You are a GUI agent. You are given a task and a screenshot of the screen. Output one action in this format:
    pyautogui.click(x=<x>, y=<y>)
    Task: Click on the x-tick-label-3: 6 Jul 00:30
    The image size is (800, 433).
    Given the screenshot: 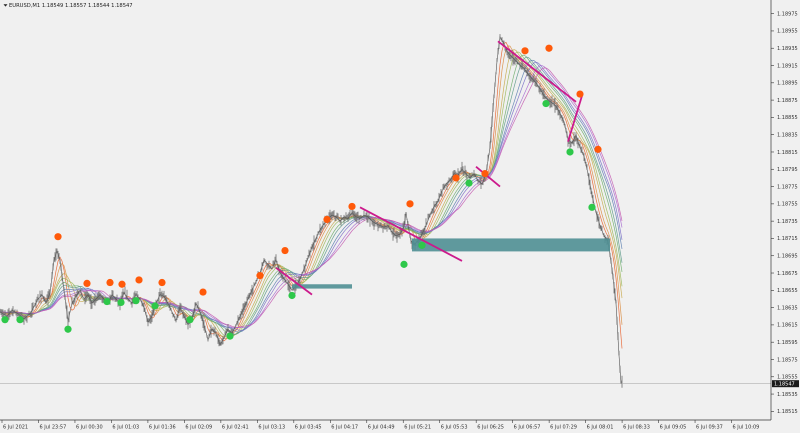 What is the action you would take?
    pyautogui.click(x=89, y=428)
    